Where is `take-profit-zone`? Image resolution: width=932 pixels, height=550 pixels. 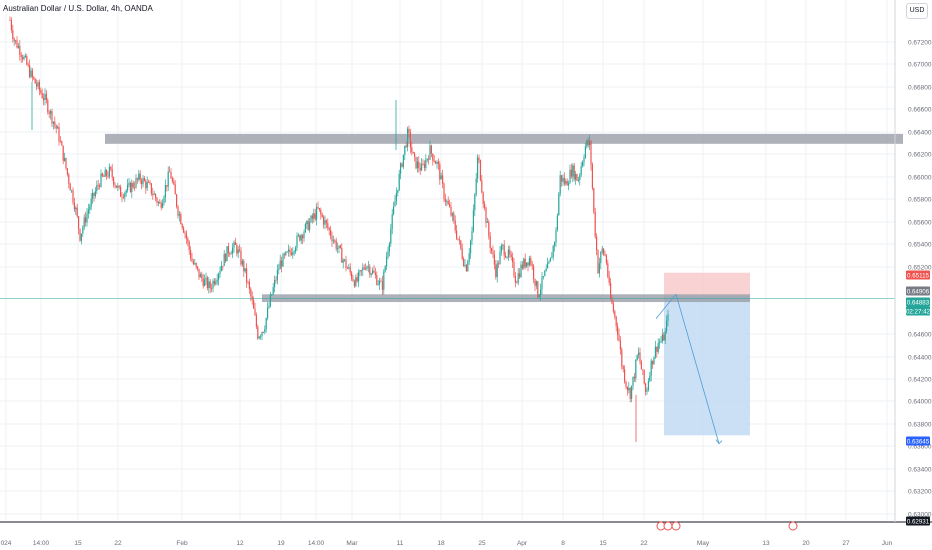
take-profit-zone is located at coordinates (707, 365).